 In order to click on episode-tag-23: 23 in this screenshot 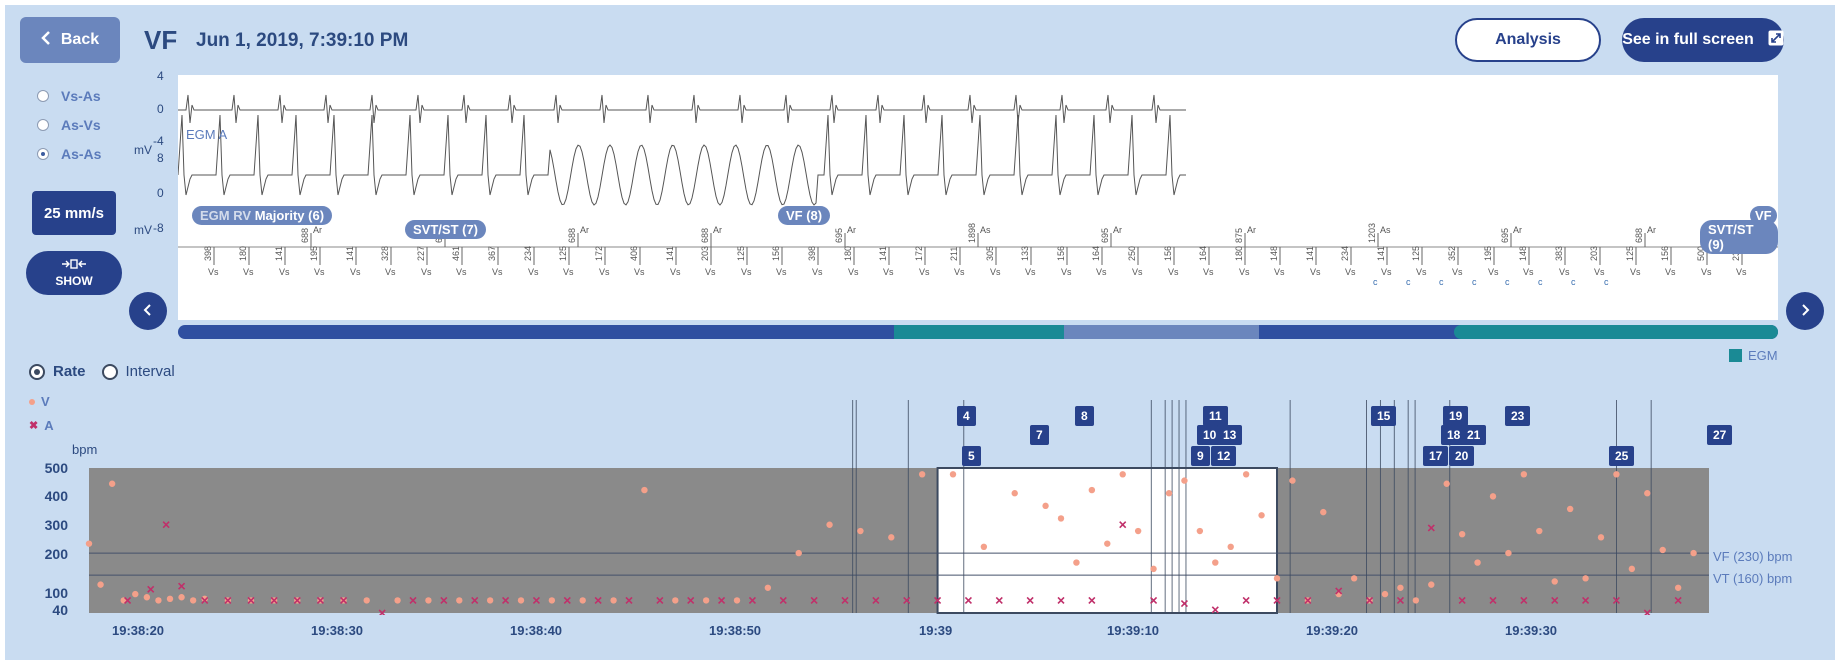, I will do `click(1518, 416)`.